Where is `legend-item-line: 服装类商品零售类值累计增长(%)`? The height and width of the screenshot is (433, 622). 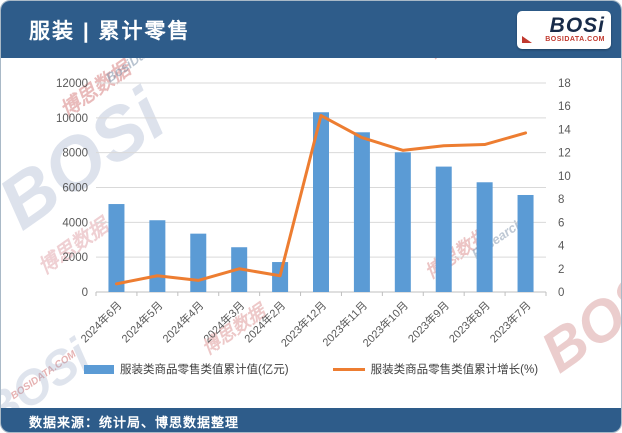
legend-item-line: 服装类商品零售类值累计增长(%) is located at coordinates (435, 369).